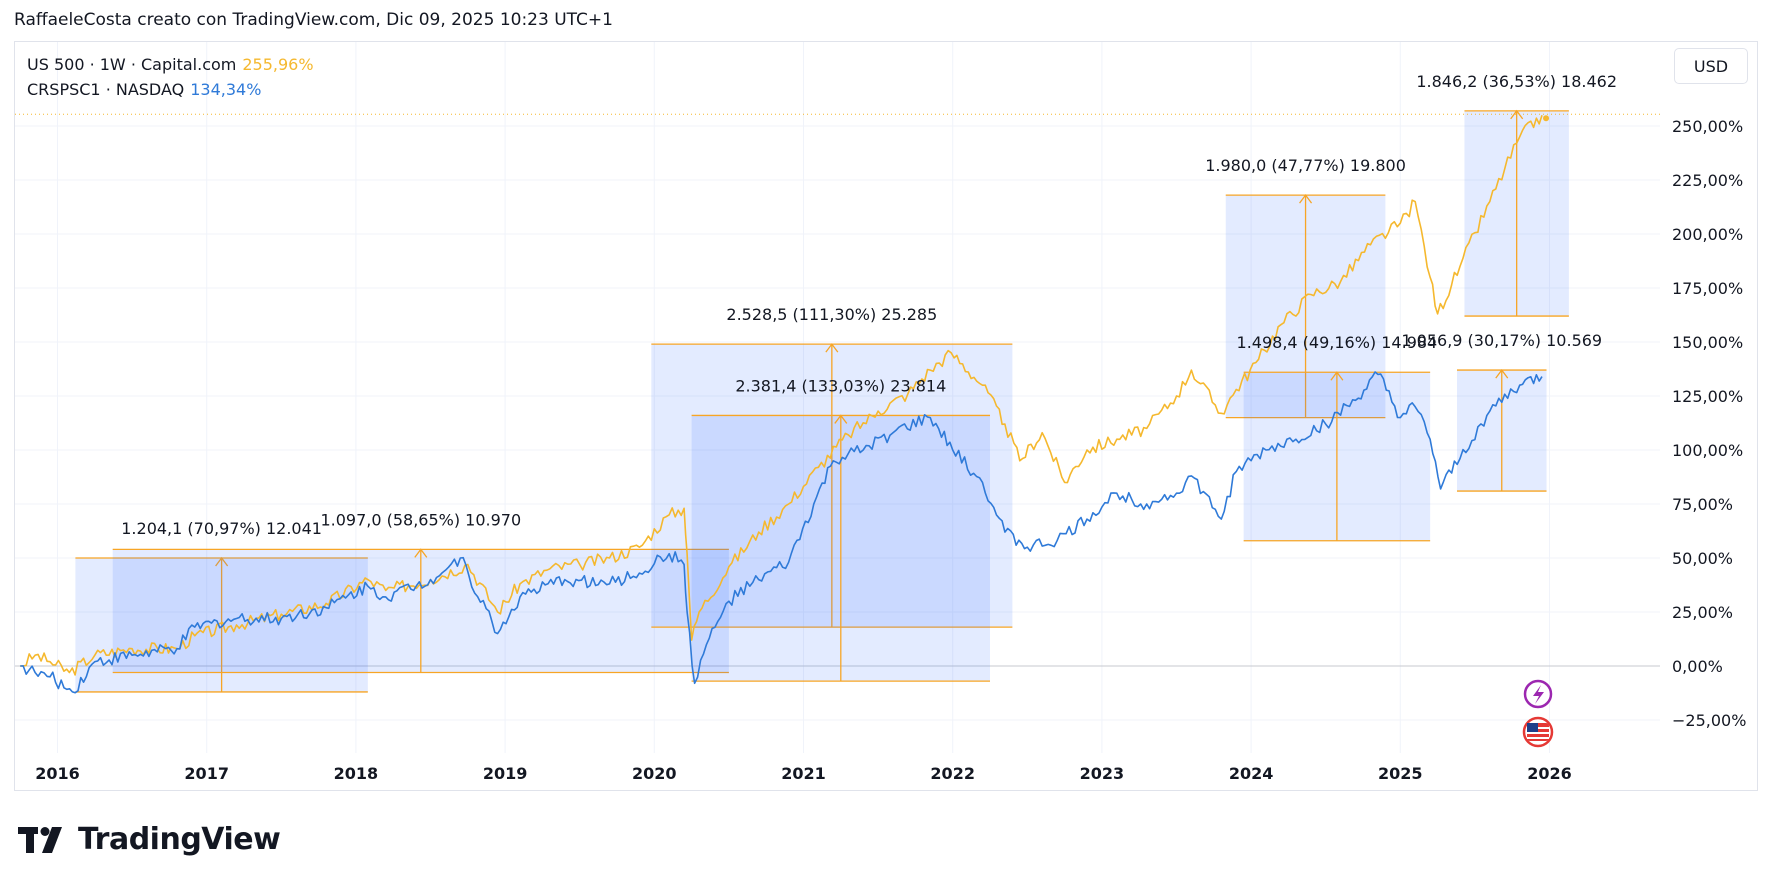 This screenshot has height=883, width=1772. What do you see at coordinates (40, 839) in the screenshot?
I see `tradingview-logo-icon` at bounding box center [40, 839].